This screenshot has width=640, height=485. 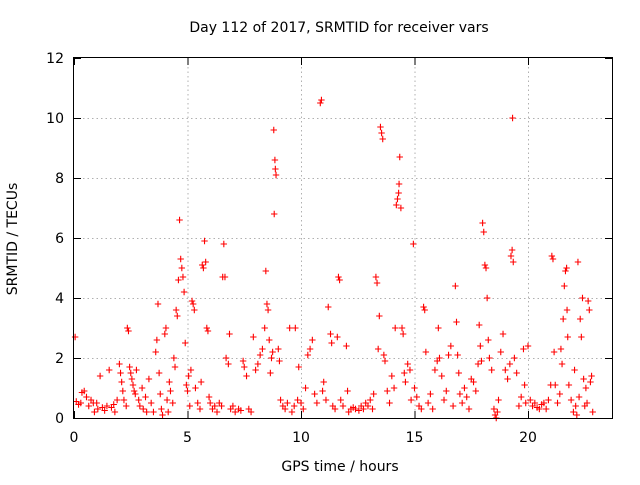 What do you see at coordinates (415, 438) in the screenshot?
I see `x-tick-label-3: 15` at bounding box center [415, 438].